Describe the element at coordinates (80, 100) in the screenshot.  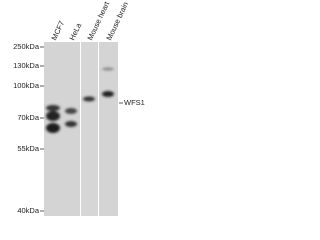
I see `bands` at that location.